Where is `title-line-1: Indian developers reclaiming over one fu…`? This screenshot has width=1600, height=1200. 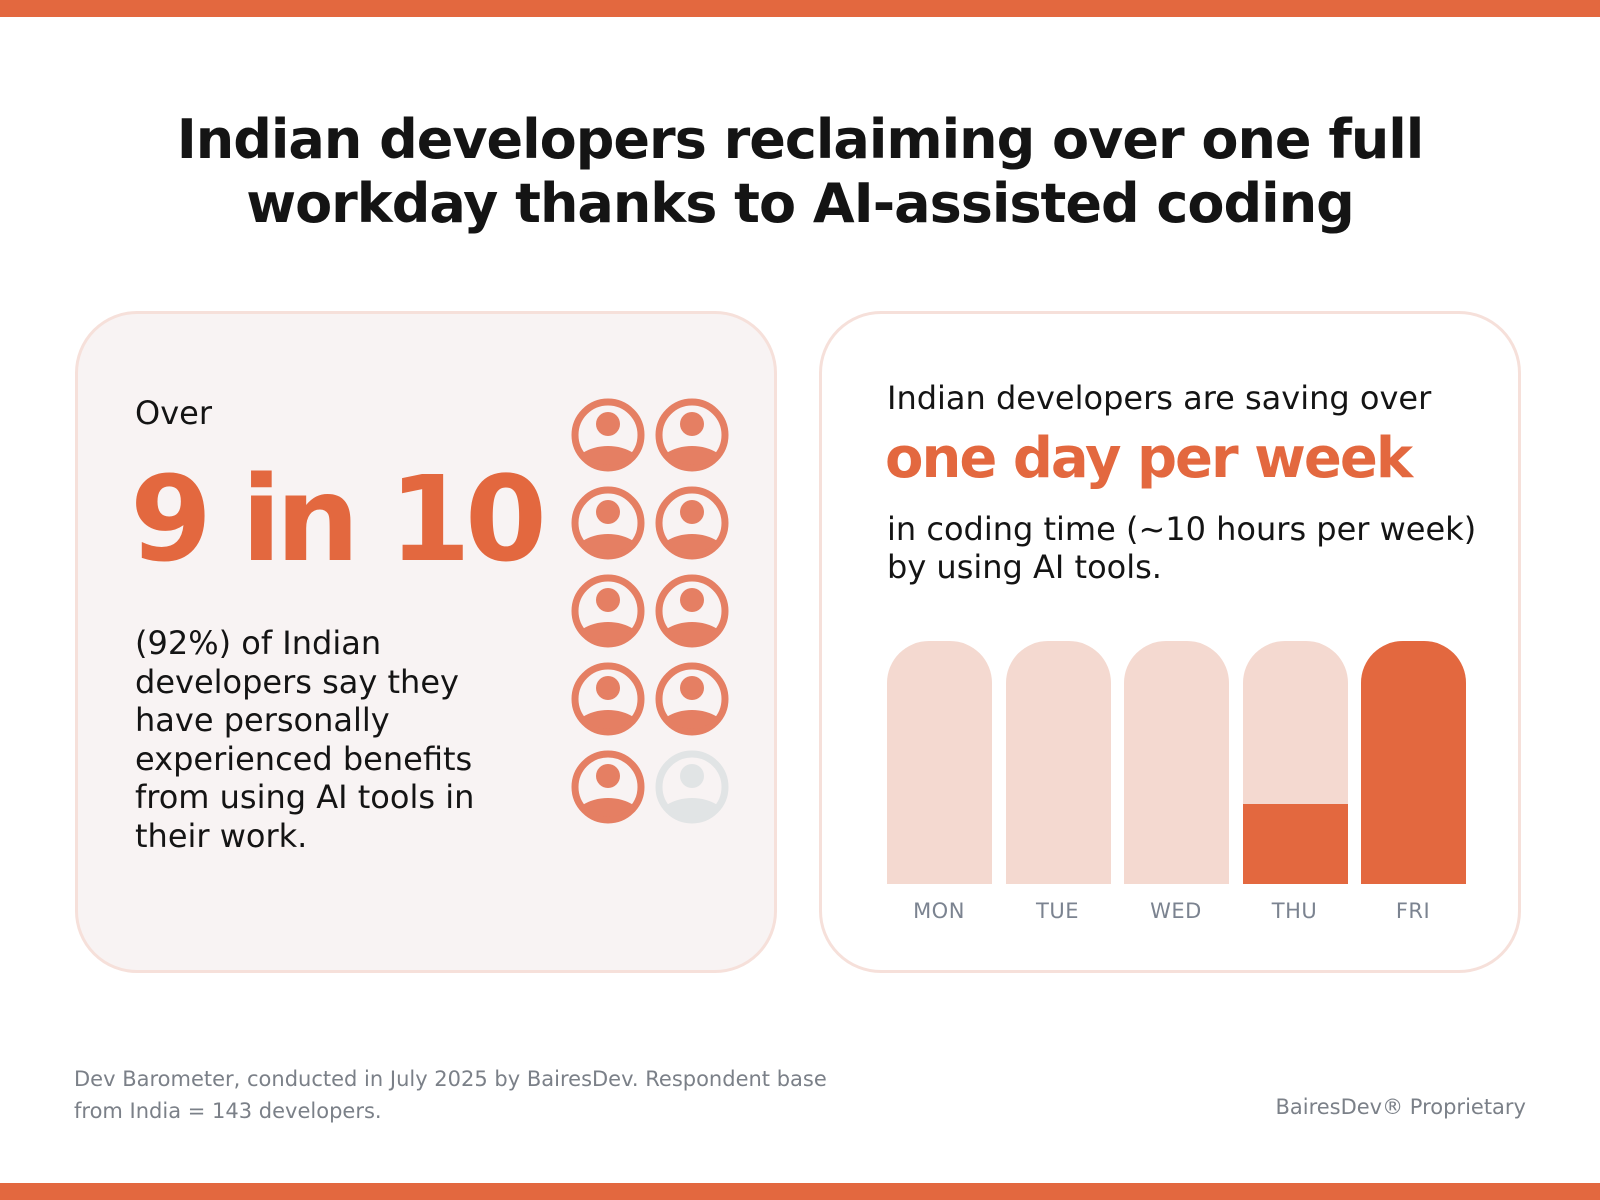 title-line-1: Indian developers reclaiming over one fu… is located at coordinates (800, 139).